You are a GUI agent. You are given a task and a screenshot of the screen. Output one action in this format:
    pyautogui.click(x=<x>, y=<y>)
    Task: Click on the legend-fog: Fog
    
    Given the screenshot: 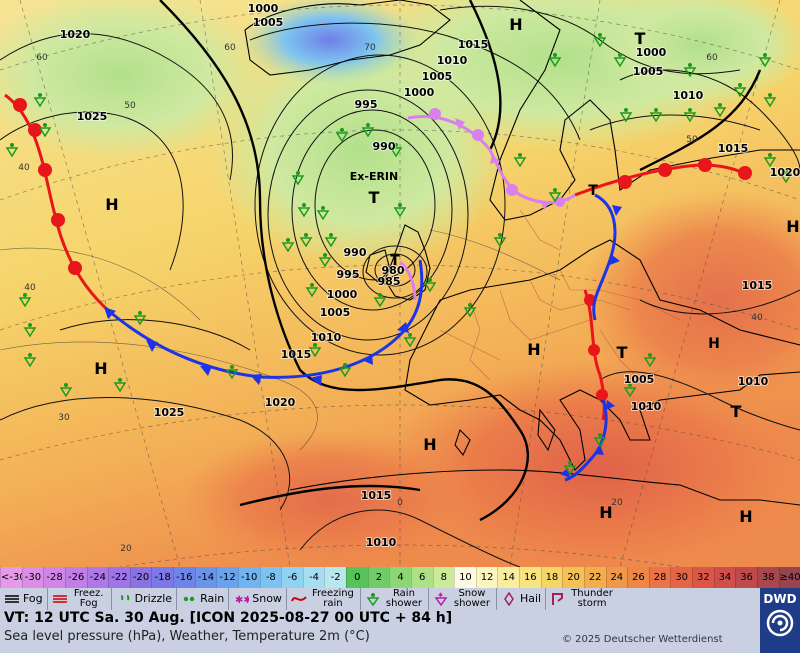 What is the action you would take?
    pyautogui.click(x=24, y=599)
    